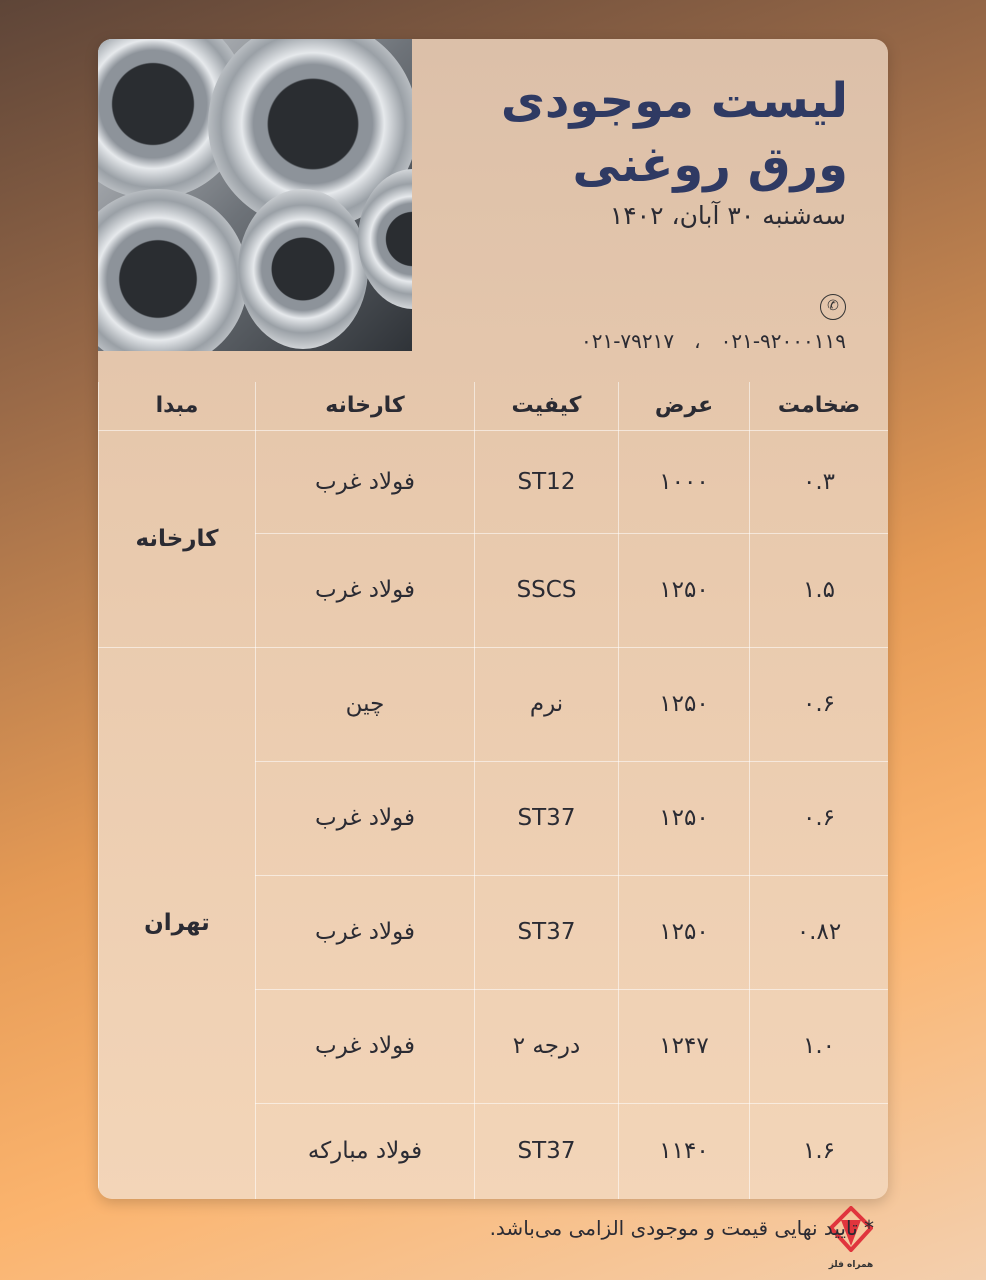  What do you see at coordinates (546, 590) in the screenshot?
I see `cell-grade: SSCS` at bounding box center [546, 590].